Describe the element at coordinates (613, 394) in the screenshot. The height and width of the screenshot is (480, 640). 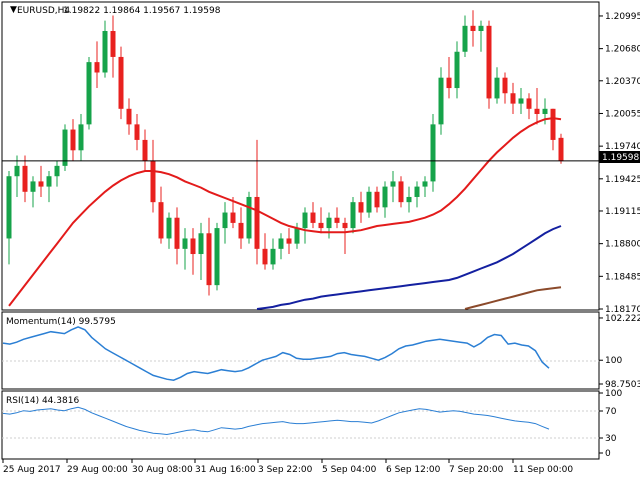
I see `rsi-tick-label: 100` at that location.